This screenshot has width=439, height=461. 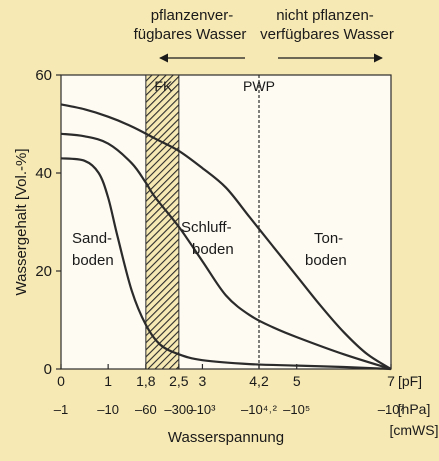 What do you see at coordinates (21, 221) in the screenshot?
I see `y-axis-label: Wassergehalt [Vol.-%]` at bounding box center [21, 221].